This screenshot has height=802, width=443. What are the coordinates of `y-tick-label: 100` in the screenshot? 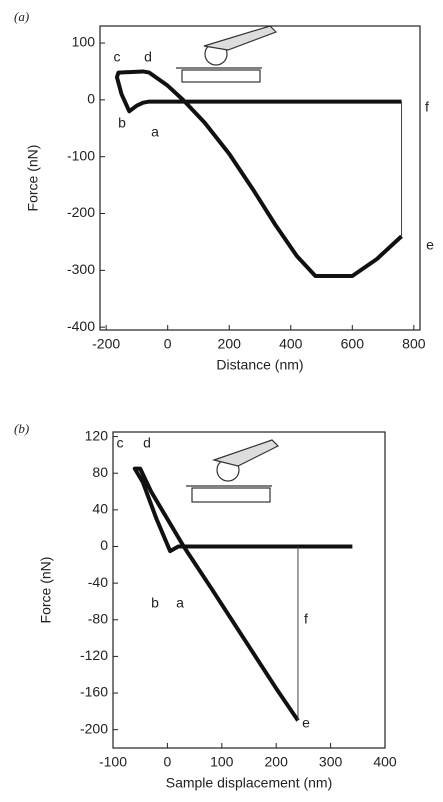 It's located at (84, 42).